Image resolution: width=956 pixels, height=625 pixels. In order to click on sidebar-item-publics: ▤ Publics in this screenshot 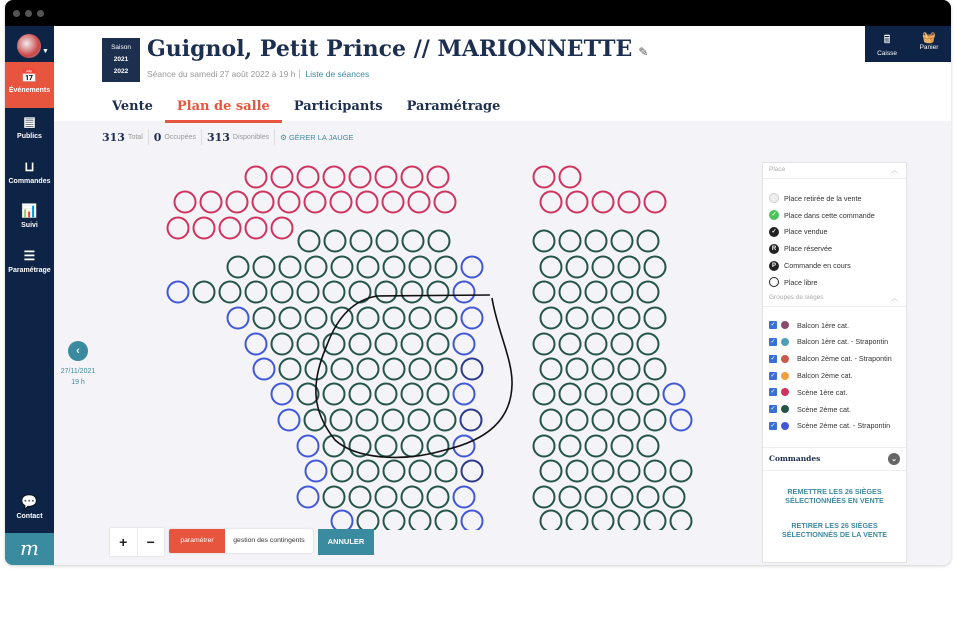, I will do `click(29, 131)`.